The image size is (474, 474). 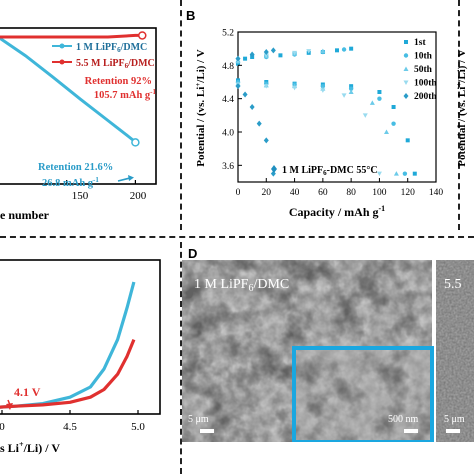 I want to click on panel-a-legend: 1 M LiPF6/DMC 5.5 M LiPF6/DMC, so click(x=103, y=56).